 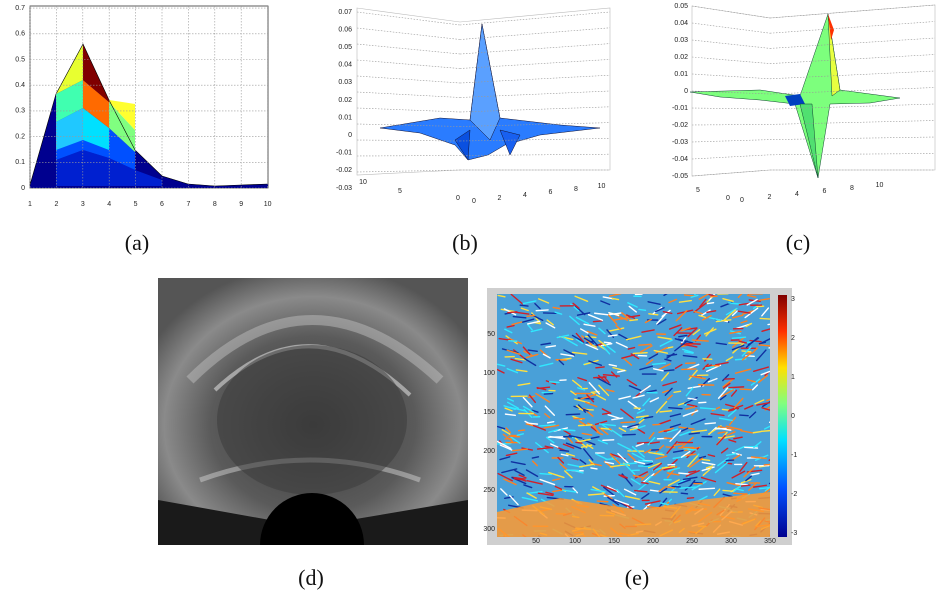 What do you see at coordinates (137, 242) in the screenshot?
I see `panel-label: (a)` at bounding box center [137, 242].